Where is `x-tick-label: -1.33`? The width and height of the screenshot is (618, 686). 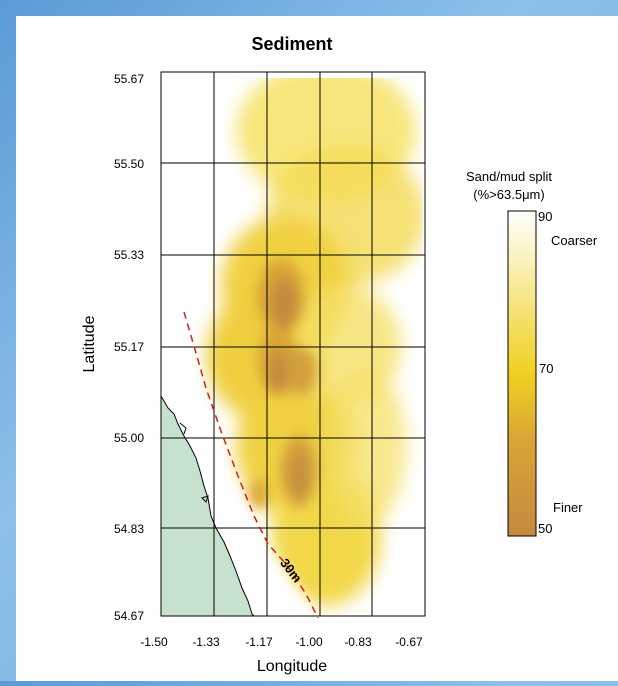
x-tick-label: -1.33 is located at coordinates (206, 642).